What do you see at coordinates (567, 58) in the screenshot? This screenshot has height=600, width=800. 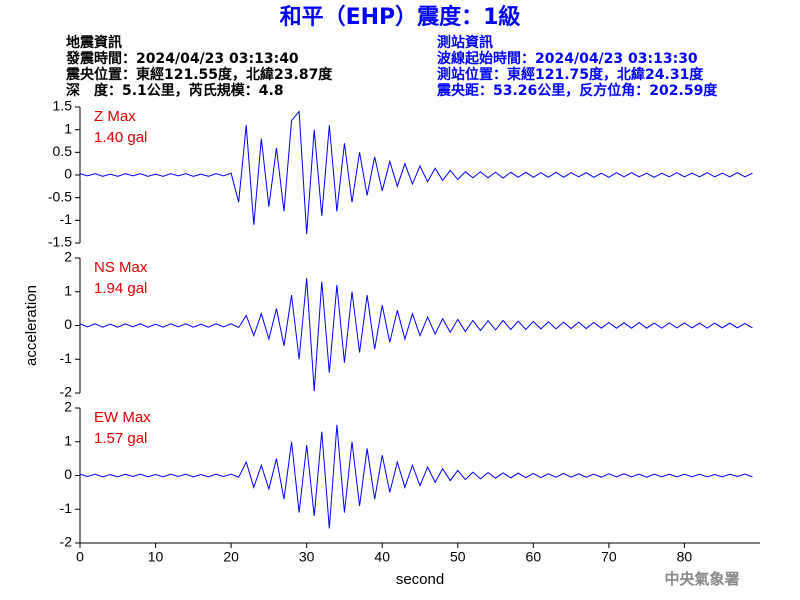 I see `info-line: 波線起始時間：2024/04/23 03:13:30` at bounding box center [567, 58].